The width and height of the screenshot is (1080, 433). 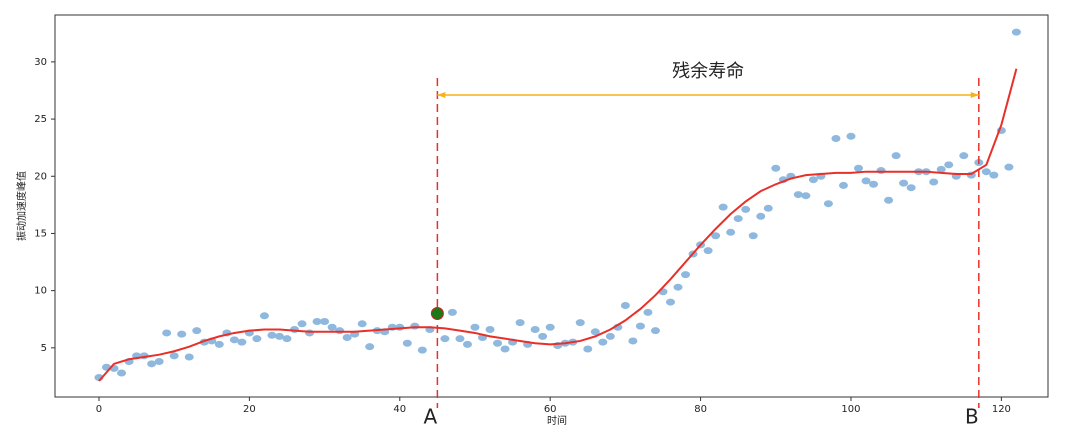 I want to click on x-tick-label: 100, so click(x=850, y=409).